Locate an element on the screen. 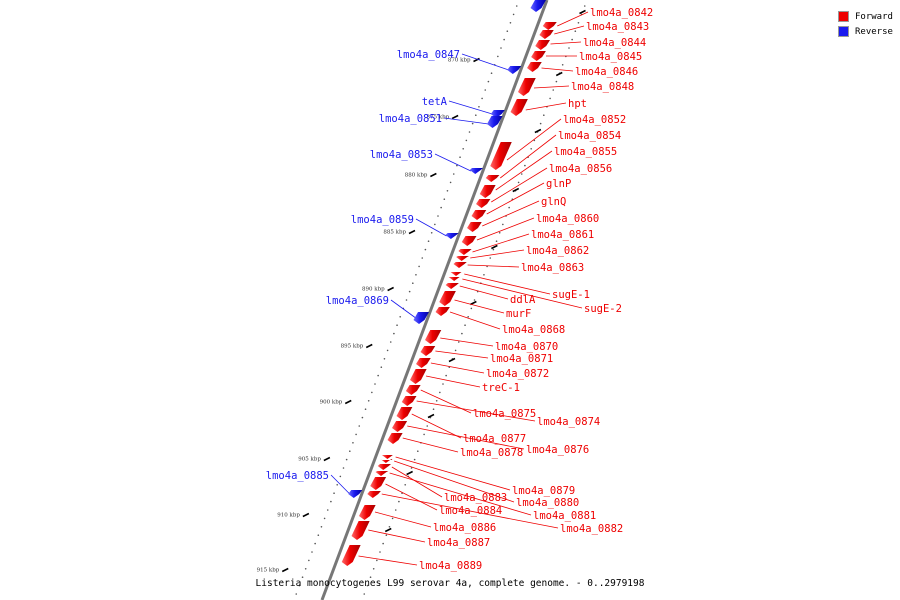  gene-label-lmo4a-0875: lmo4a_0875 is located at coordinates (504, 414).